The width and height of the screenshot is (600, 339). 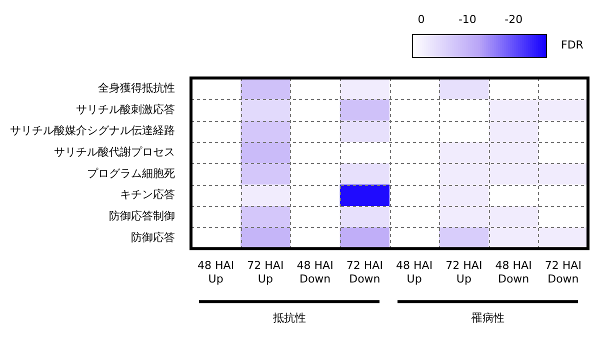 I want to click on y-tick-label: プログラム細胞死, so click(x=131, y=173).